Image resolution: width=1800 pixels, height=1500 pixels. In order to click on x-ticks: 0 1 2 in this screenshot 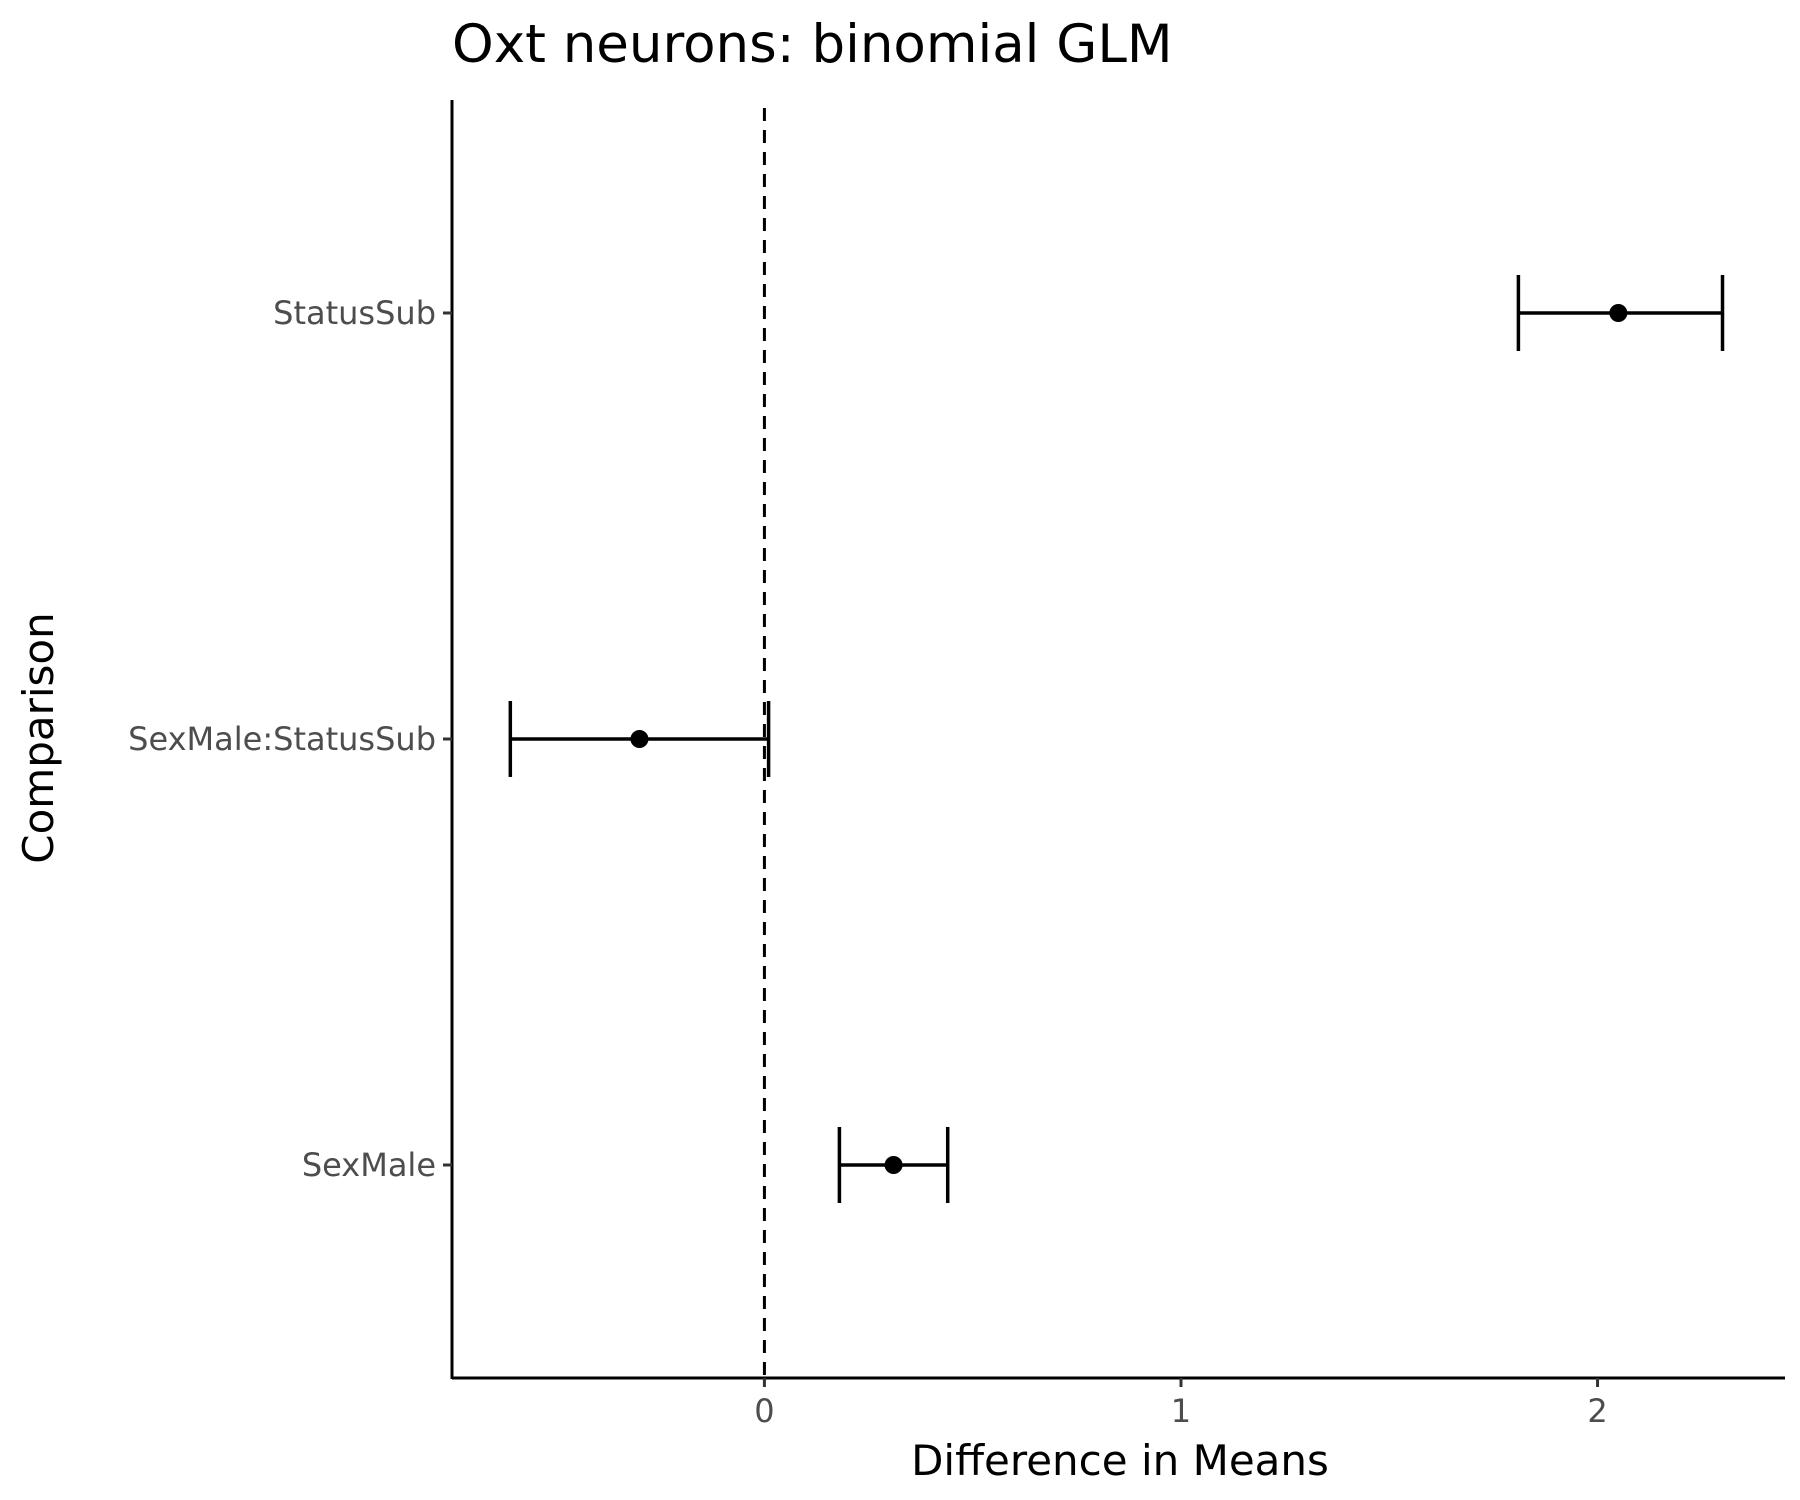, I will do `click(1181, 1404)`.